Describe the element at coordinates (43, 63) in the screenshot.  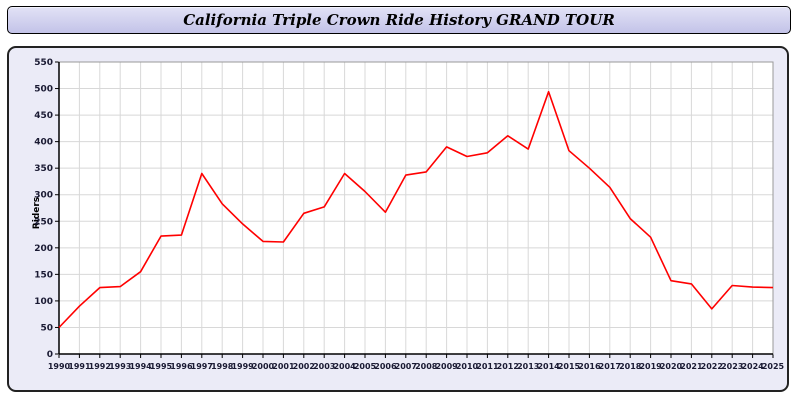
I see `y-tick-label: 550` at that location.